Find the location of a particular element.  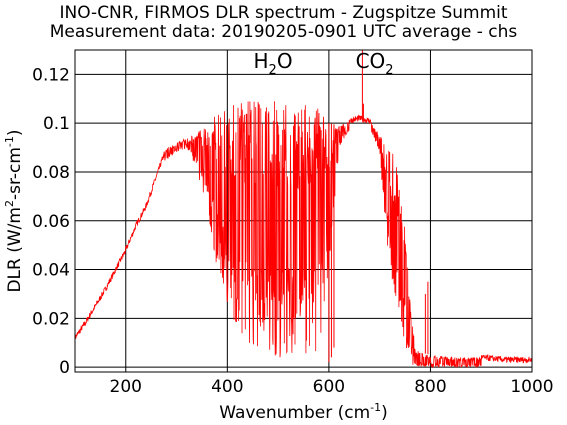

y-axis-label-s1: 2 is located at coordinates (9, 203).